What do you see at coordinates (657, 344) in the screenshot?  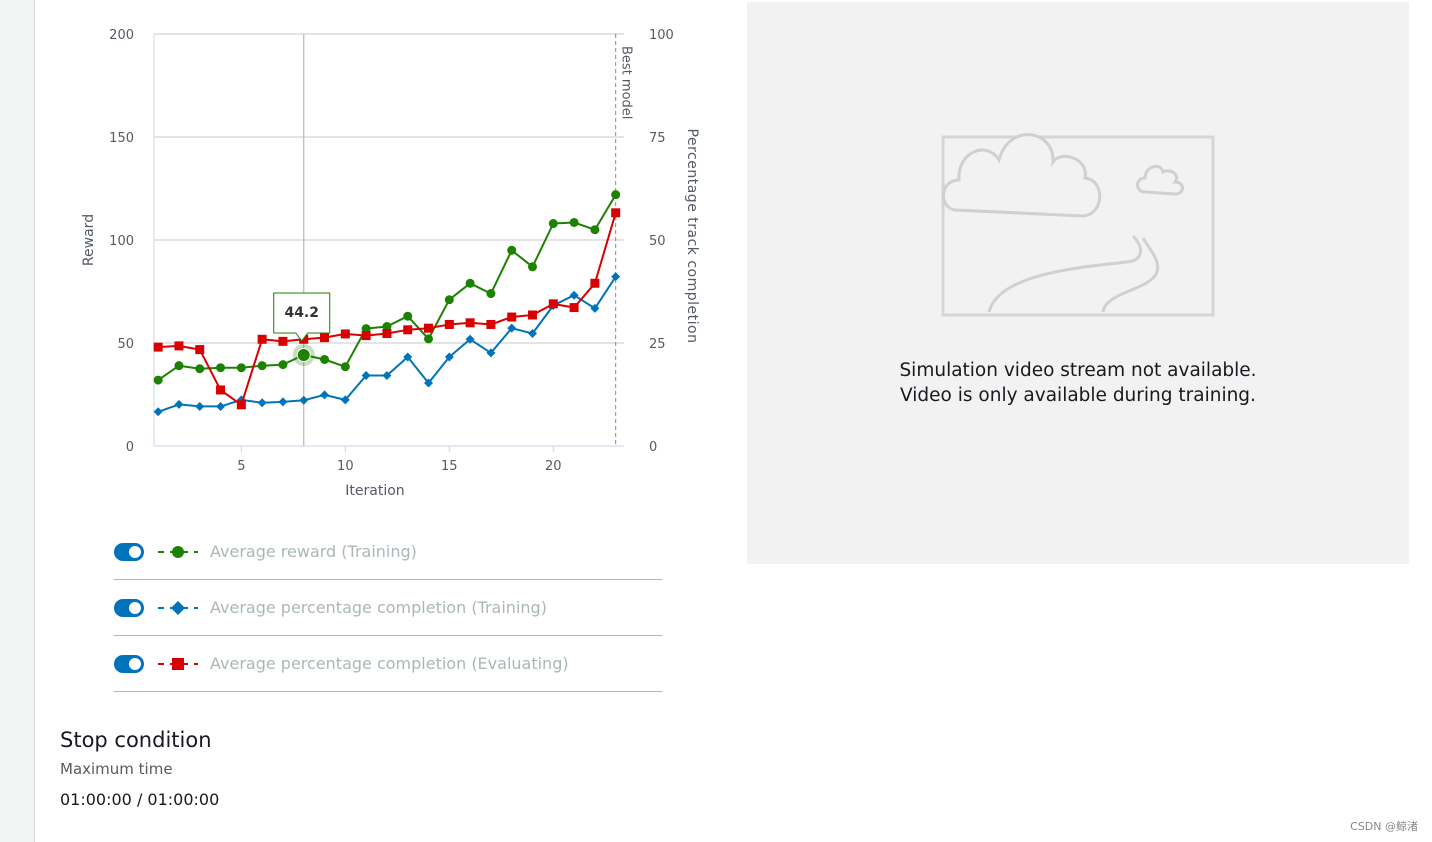 I see `y2-tick-label: 25` at bounding box center [657, 344].